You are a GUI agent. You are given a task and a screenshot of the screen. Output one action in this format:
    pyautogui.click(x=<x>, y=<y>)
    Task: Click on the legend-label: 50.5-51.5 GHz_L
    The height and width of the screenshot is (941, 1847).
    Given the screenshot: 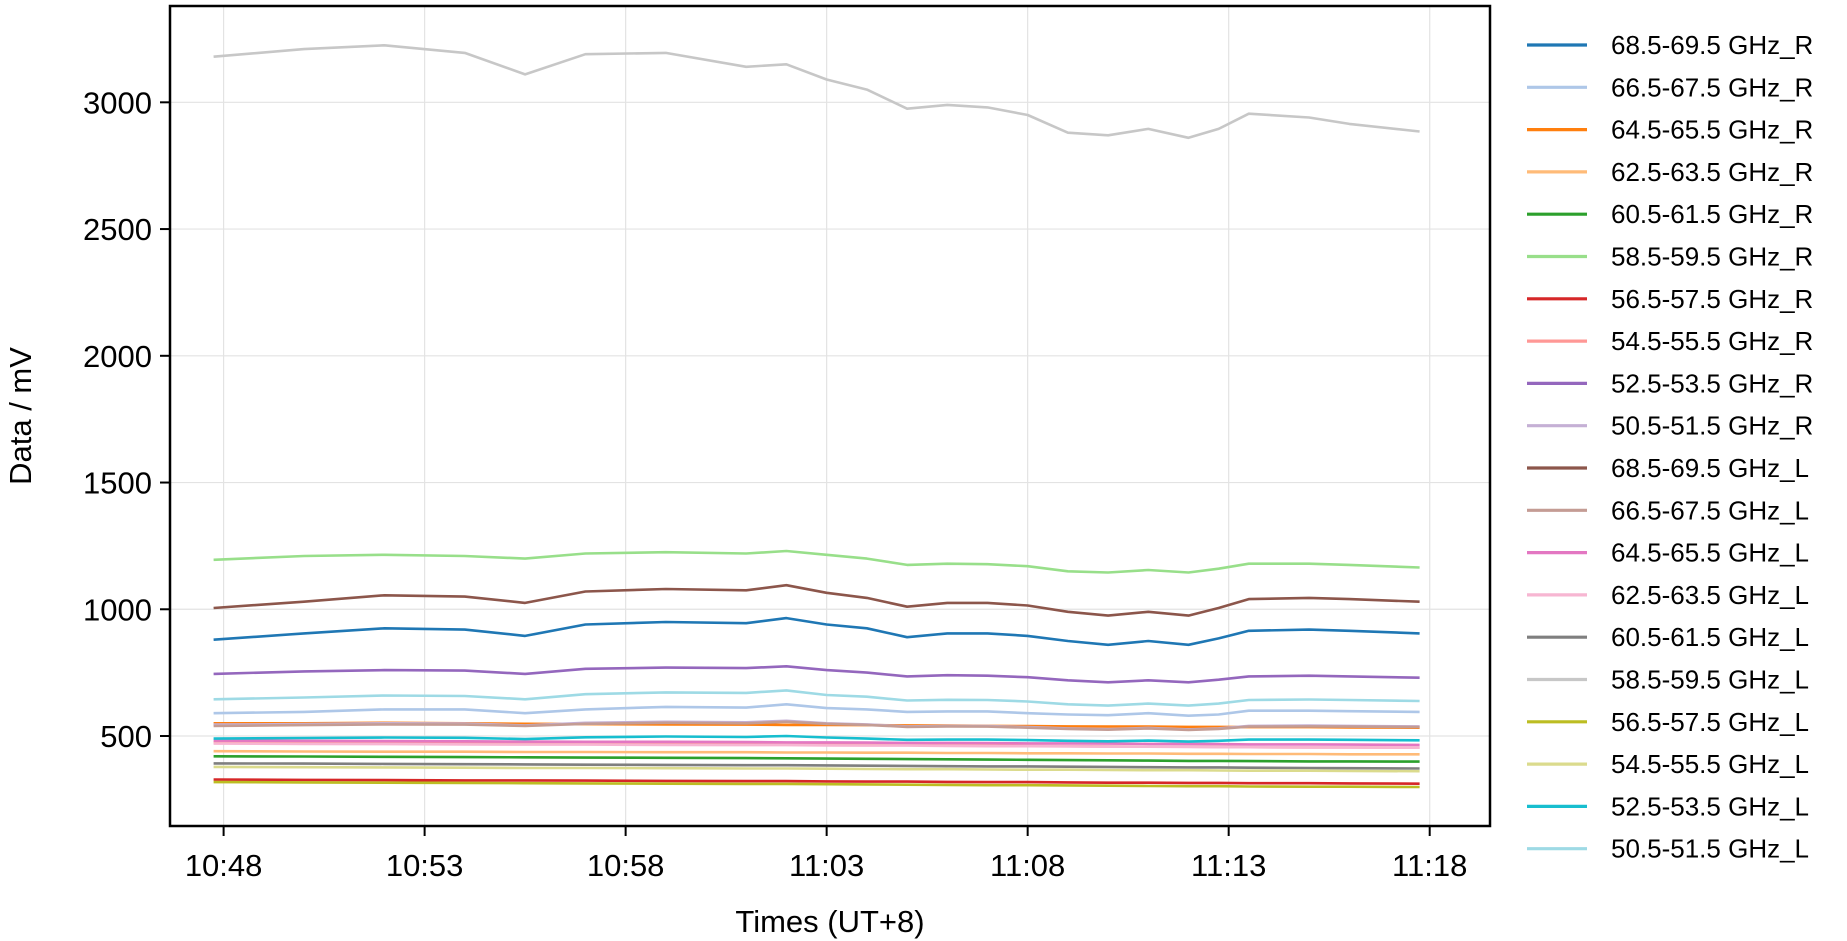 What is the action you would take?
    pyautogui.click(x=1710, y=849)
    